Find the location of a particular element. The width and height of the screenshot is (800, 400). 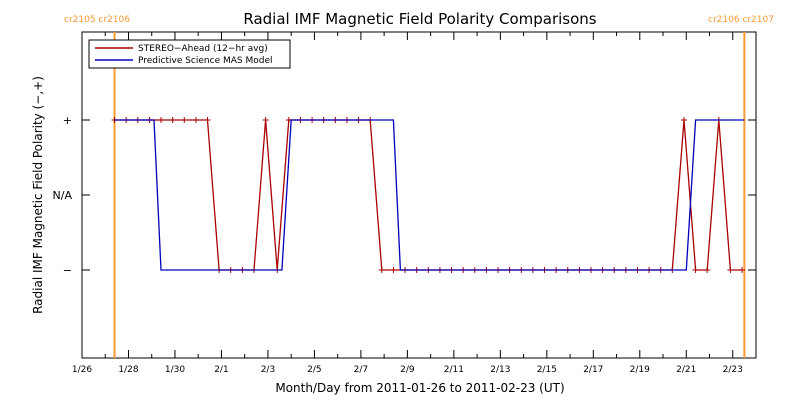

carrington-label: cr2105 cr2106 is located at coordinates (97, 20).